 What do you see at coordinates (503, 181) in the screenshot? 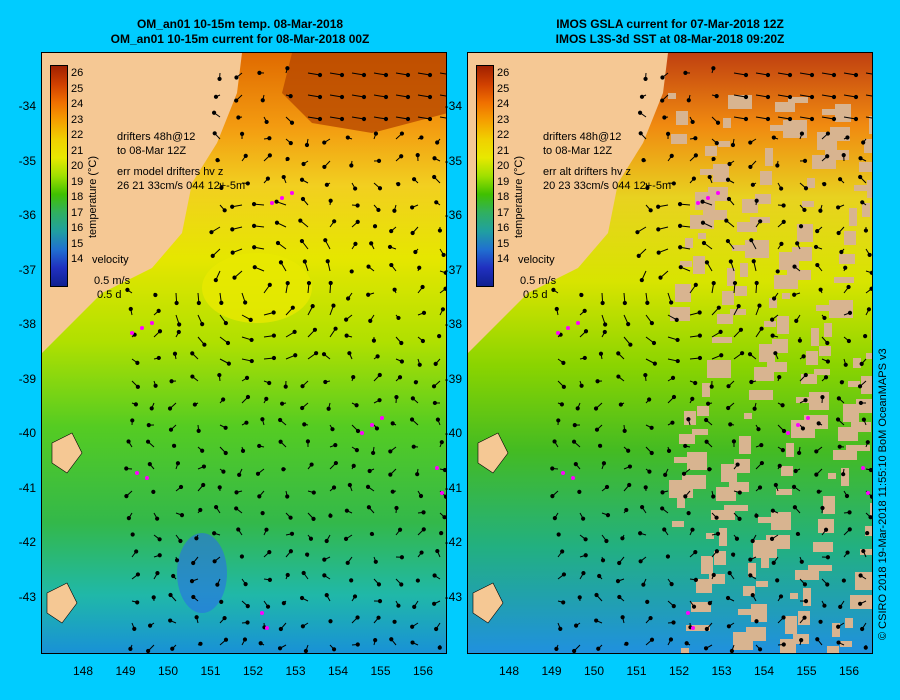
I see `colorbar-label: 19` at bounding box center [503, 181].